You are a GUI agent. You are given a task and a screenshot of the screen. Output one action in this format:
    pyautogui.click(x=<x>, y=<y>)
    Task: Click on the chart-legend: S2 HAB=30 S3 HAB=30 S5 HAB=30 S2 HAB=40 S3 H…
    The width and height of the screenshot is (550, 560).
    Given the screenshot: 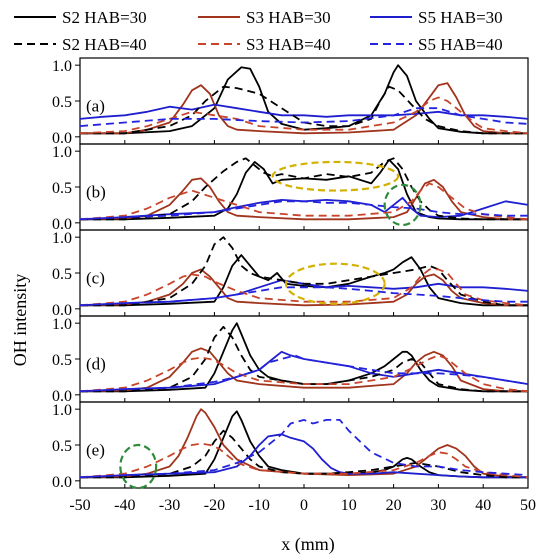 What is the action you would take?
    pyautogui.click(x=258, y=31)
    